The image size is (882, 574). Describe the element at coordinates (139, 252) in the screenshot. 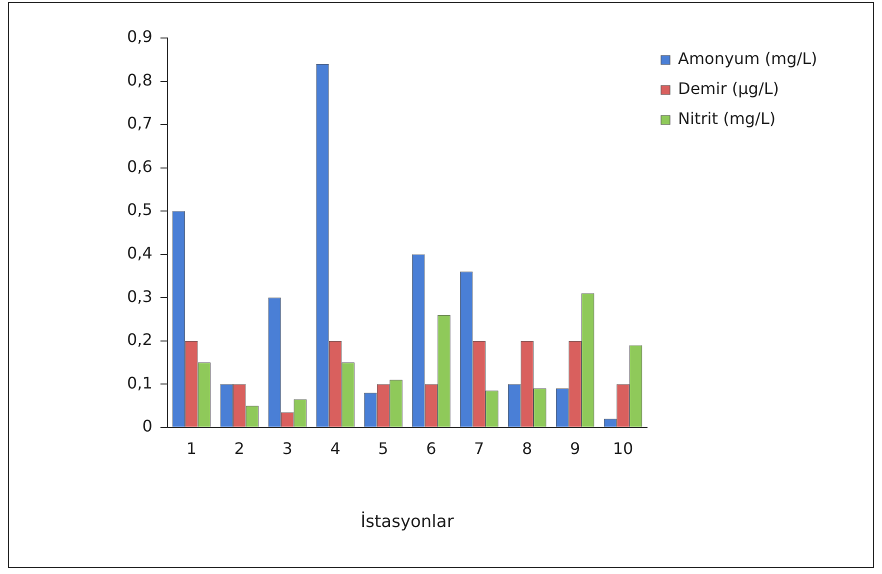

I see `y-tick-label: 0,4` at that location.